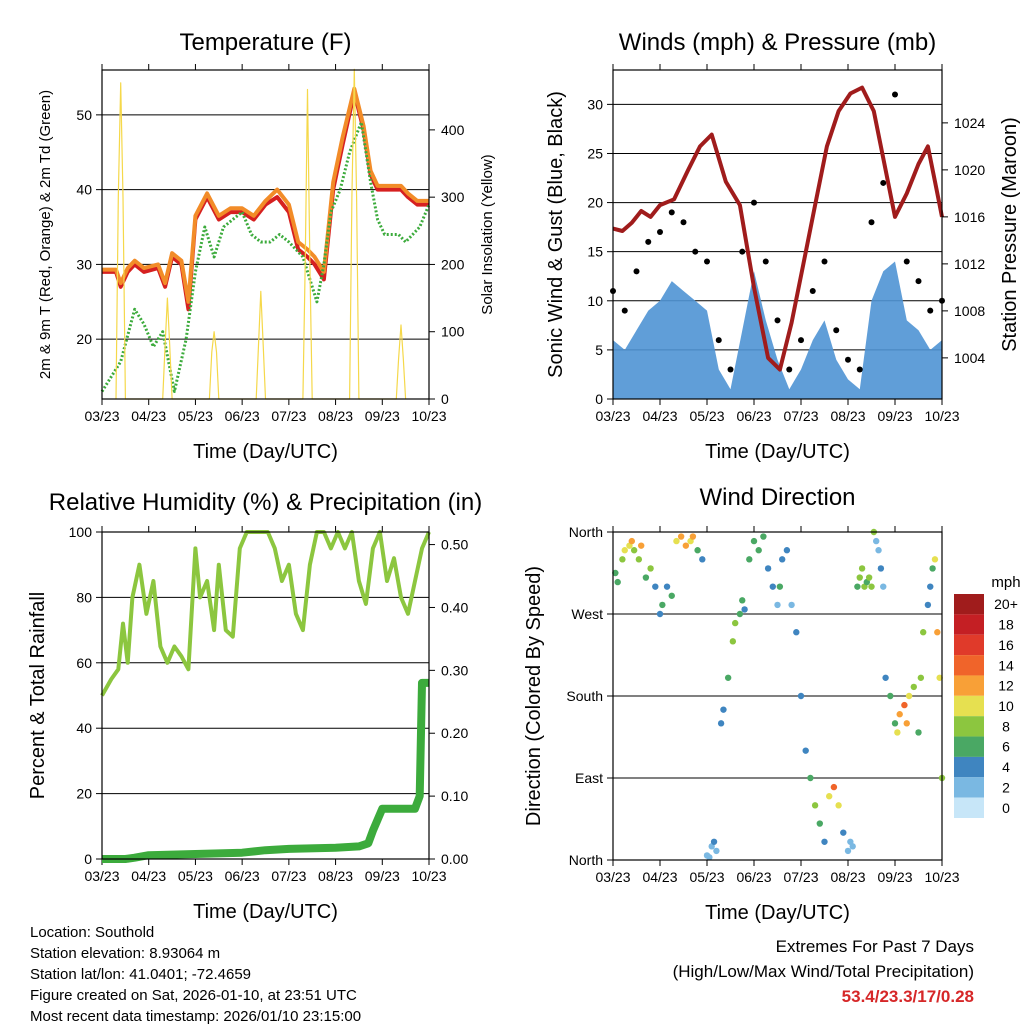  What do you see at coordinates (595, 301) in the screenshot?
I see `y-tick-label: 10` at bounding box center [595, 301].